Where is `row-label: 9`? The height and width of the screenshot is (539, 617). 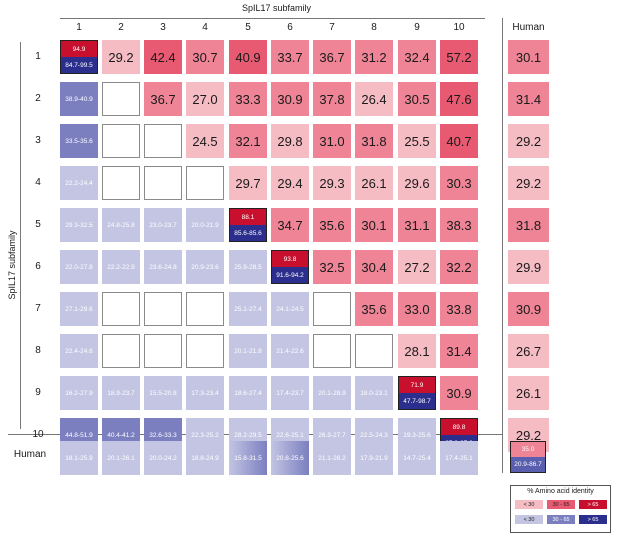
row-label: 9 is located at coordinates (38, 392).